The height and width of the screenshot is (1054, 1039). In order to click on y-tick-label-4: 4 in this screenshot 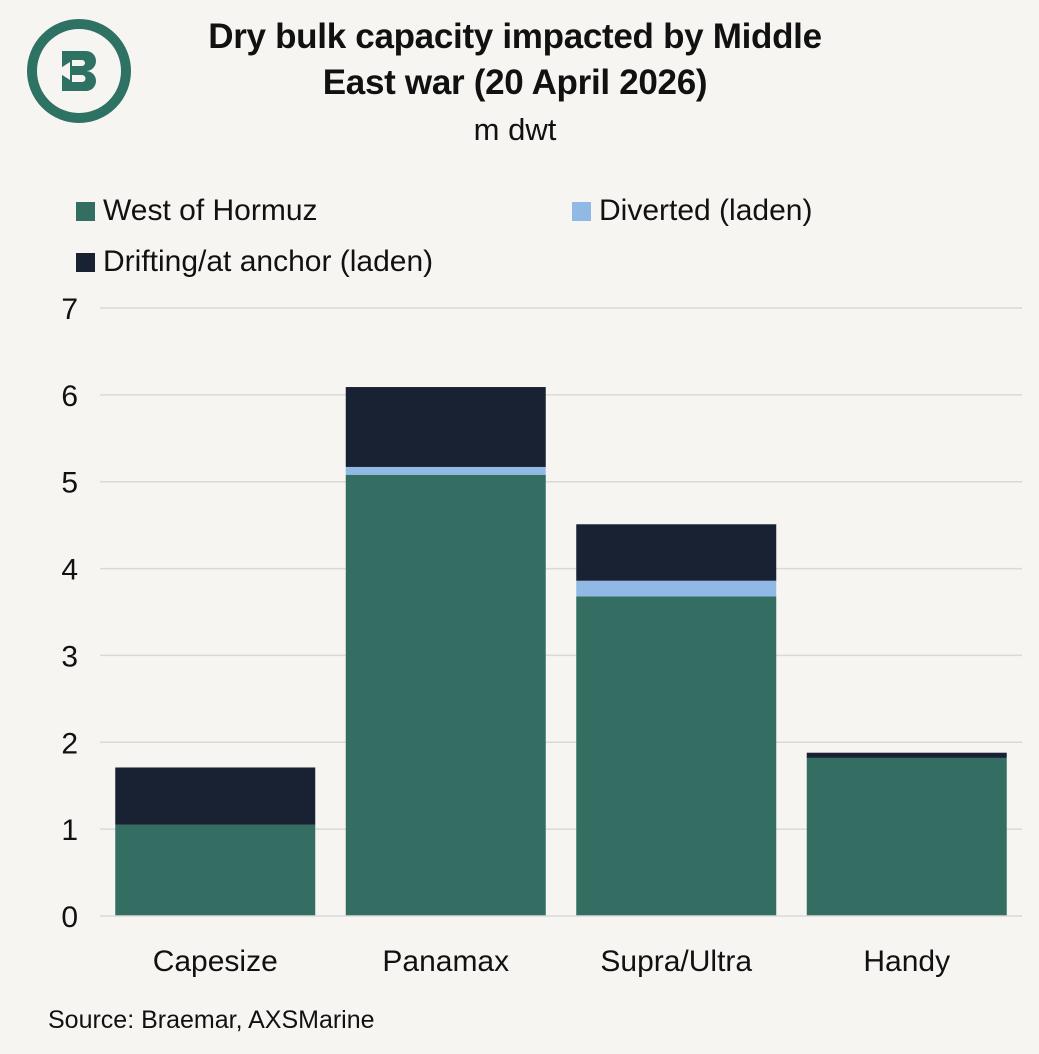, I will do `click(69, 570)`.